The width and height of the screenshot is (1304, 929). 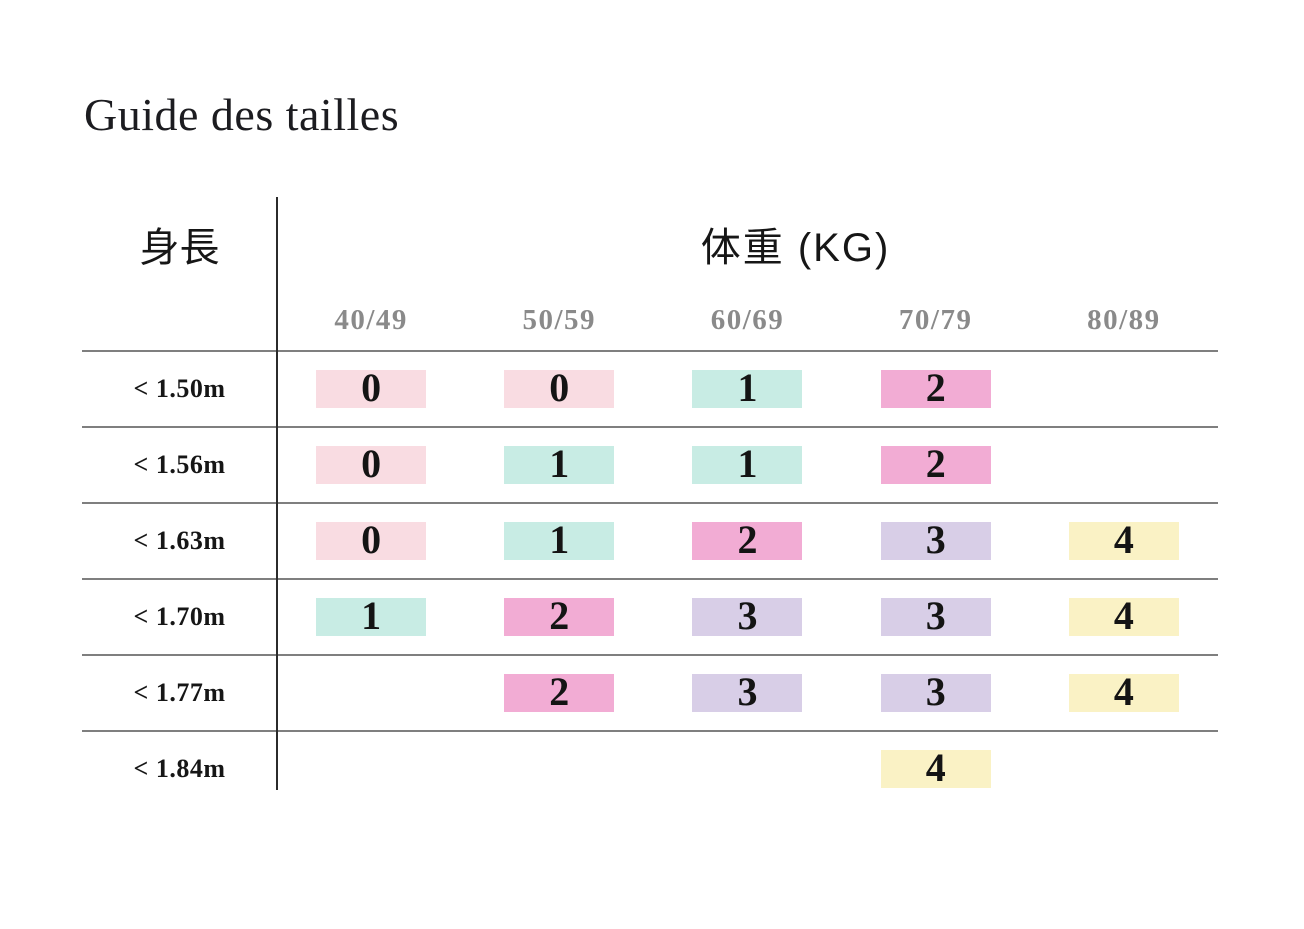 I want to click on weight-range-label: 70/79, so click(x=935, y=319).